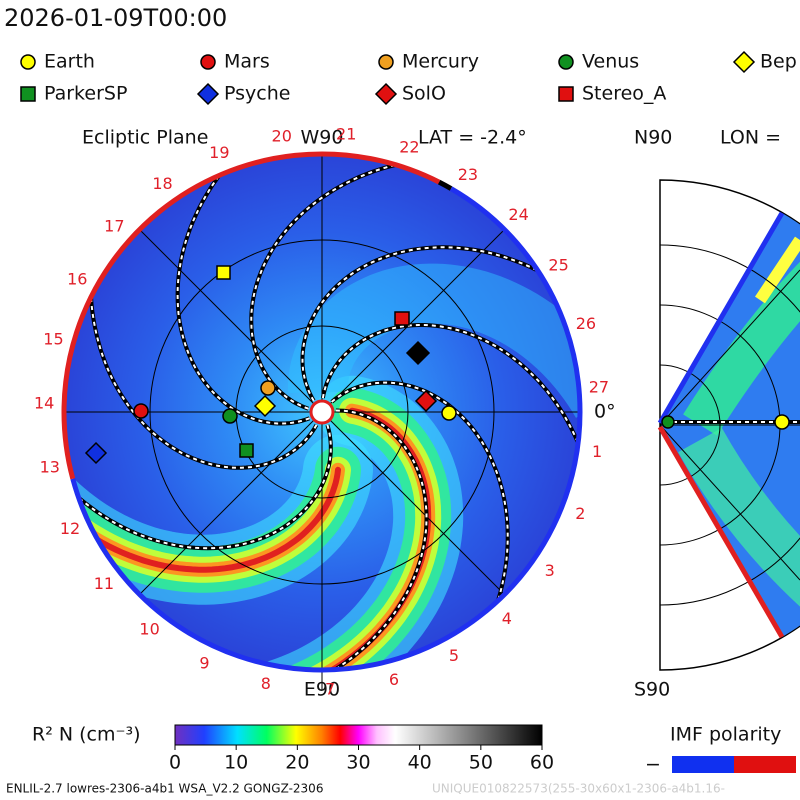 The height and width of the screenshot is (800, 800). Describe the element at coordinates (85, 94) in the screenshot. I see `legend-label: ParkerSP` at that location.